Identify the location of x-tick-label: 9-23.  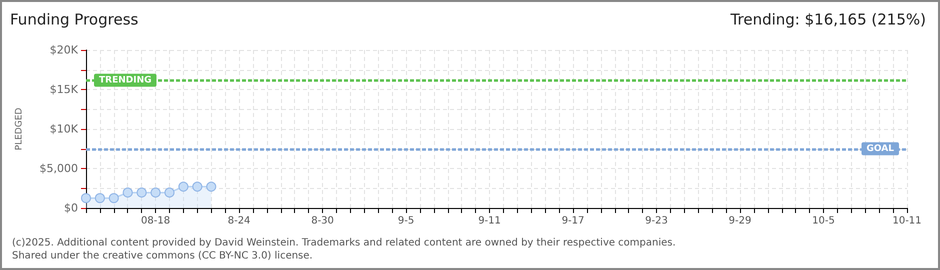
(656, 221).